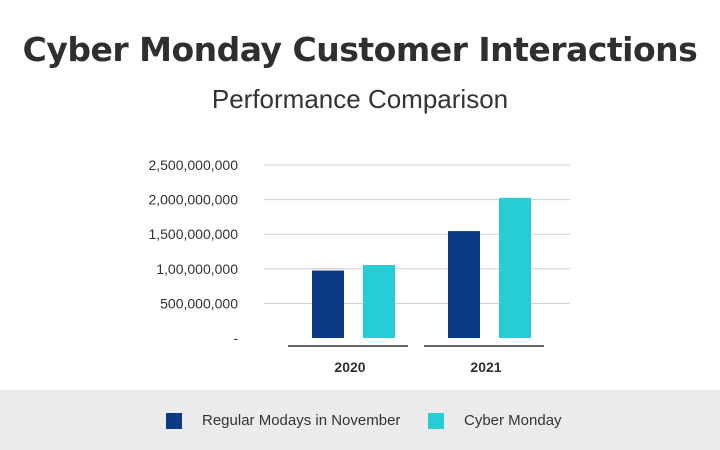 The width and height of the screenshot is (720, 450). I want to click on y-tick-label: 1,500,000,000, so click(193, 234).